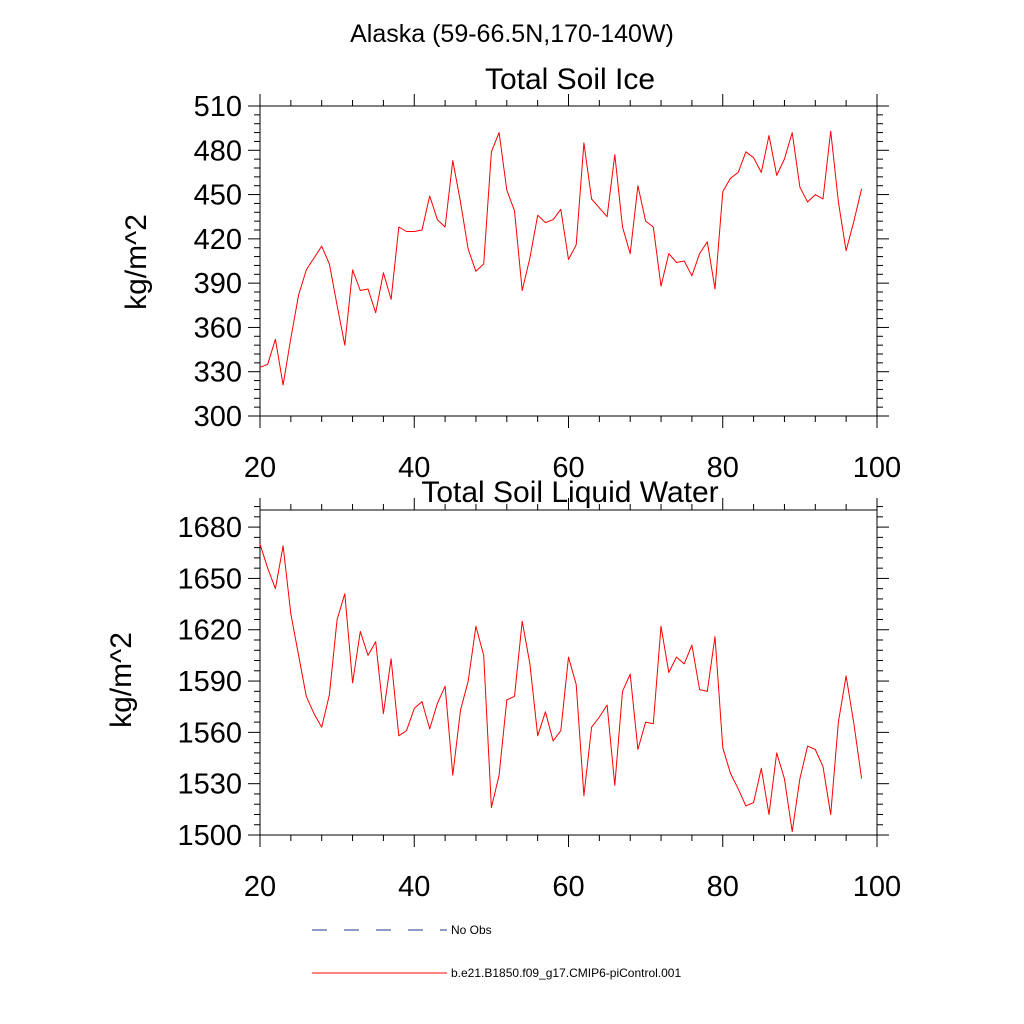  I want to click on y-tick-label: 390, so click(218, 284).